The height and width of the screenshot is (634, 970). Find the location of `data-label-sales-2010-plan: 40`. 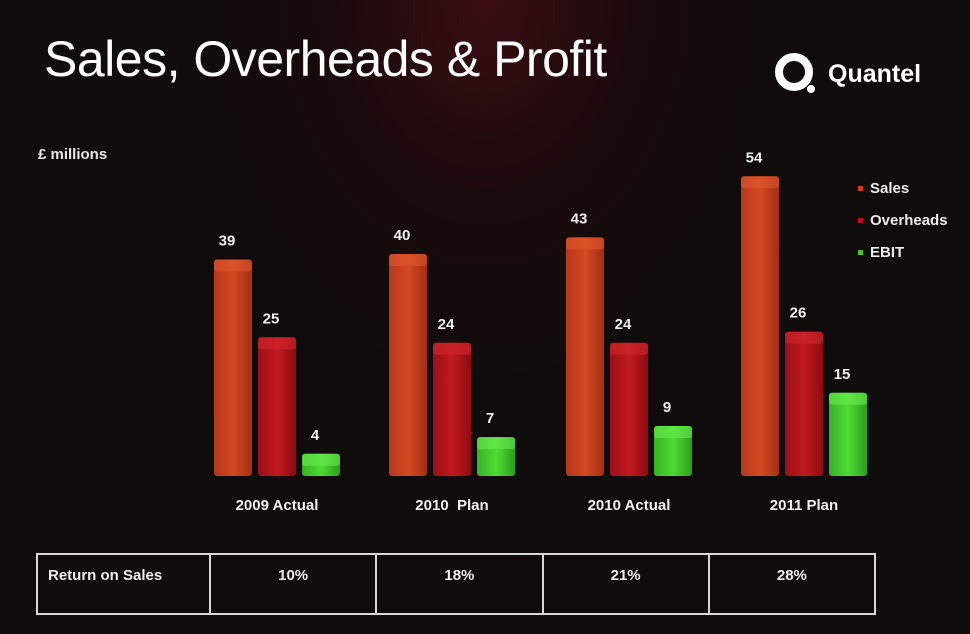

data-label-sales-2010-plan: 40 is located at coordinates (402, 235).